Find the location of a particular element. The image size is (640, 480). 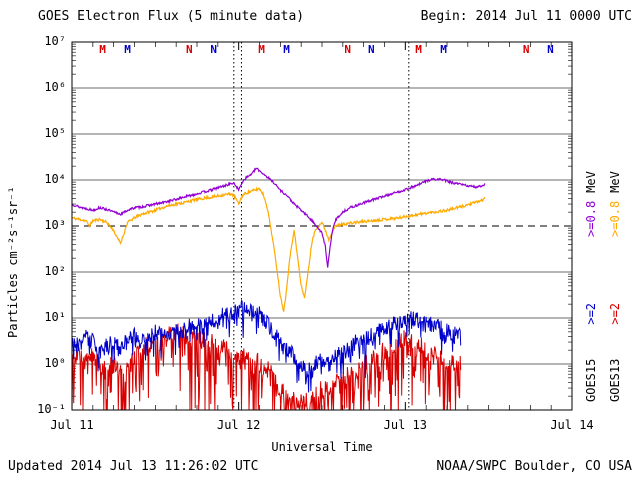

legend-goes13-name: GOES13 is located at coordinates (615, 380).